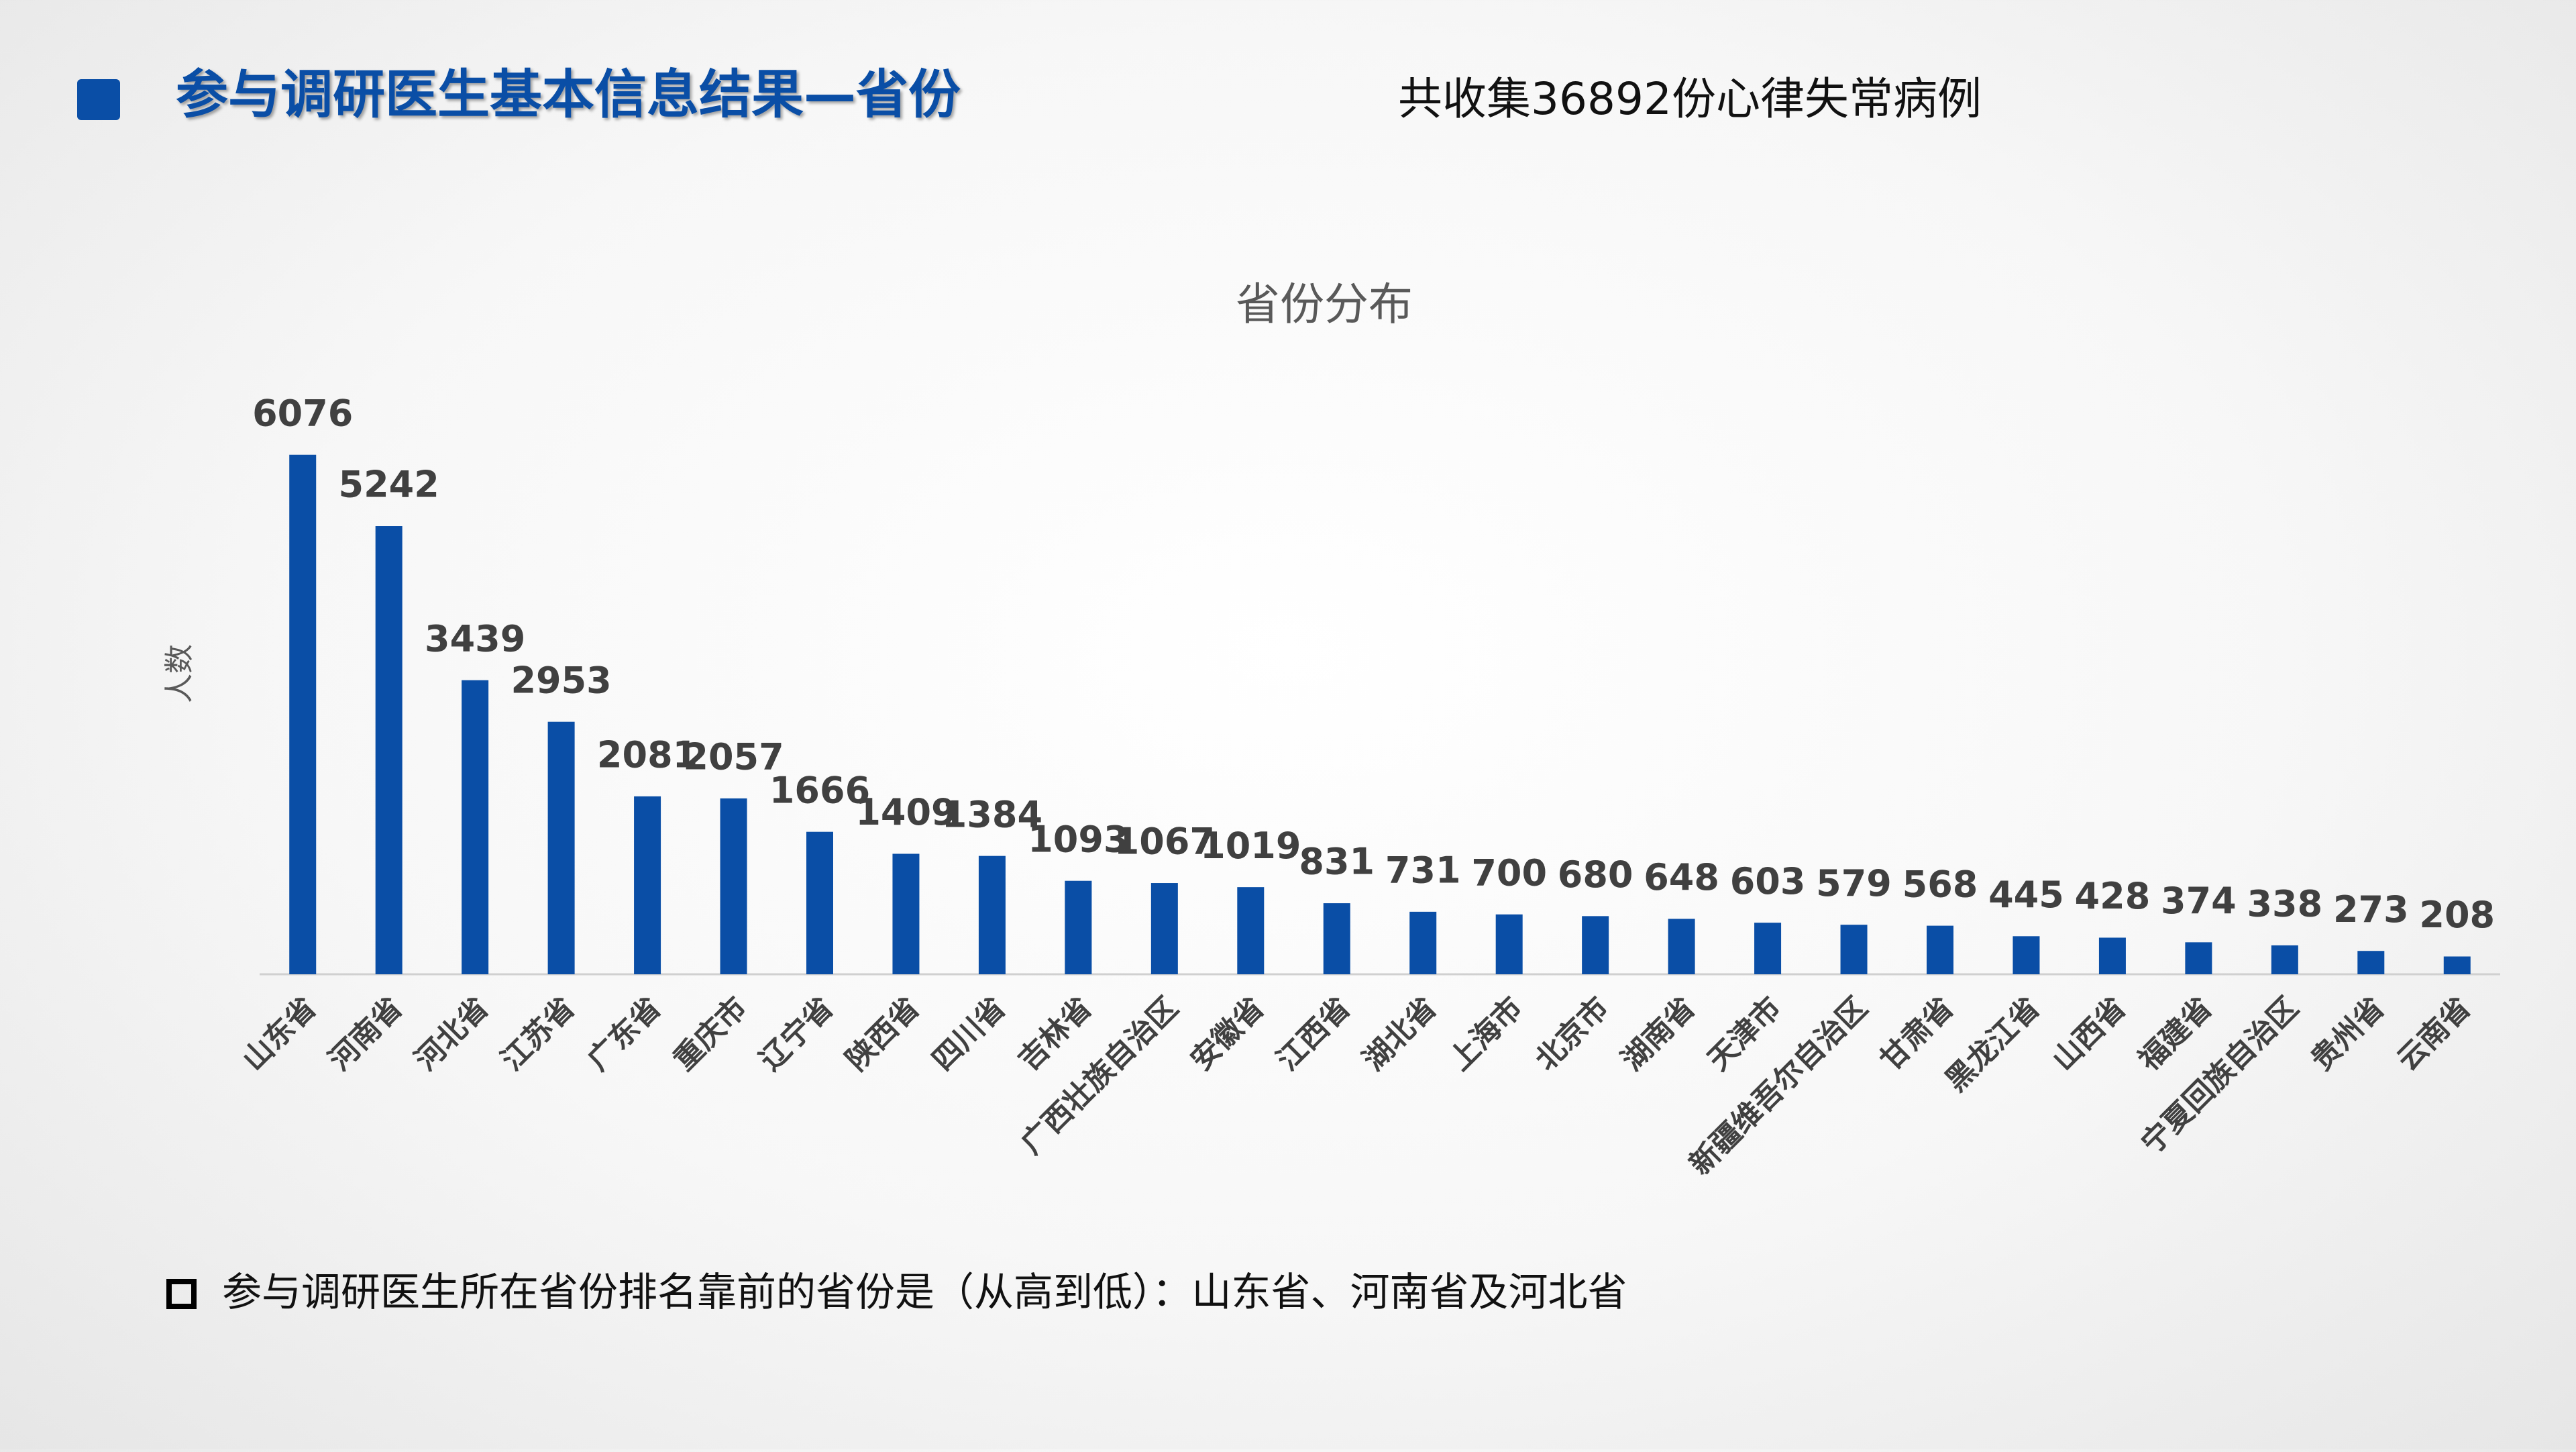 This screenshot has width=2576, height=1452. I want to click on x-tick-label: 湖南省, so click(1658, 1033).